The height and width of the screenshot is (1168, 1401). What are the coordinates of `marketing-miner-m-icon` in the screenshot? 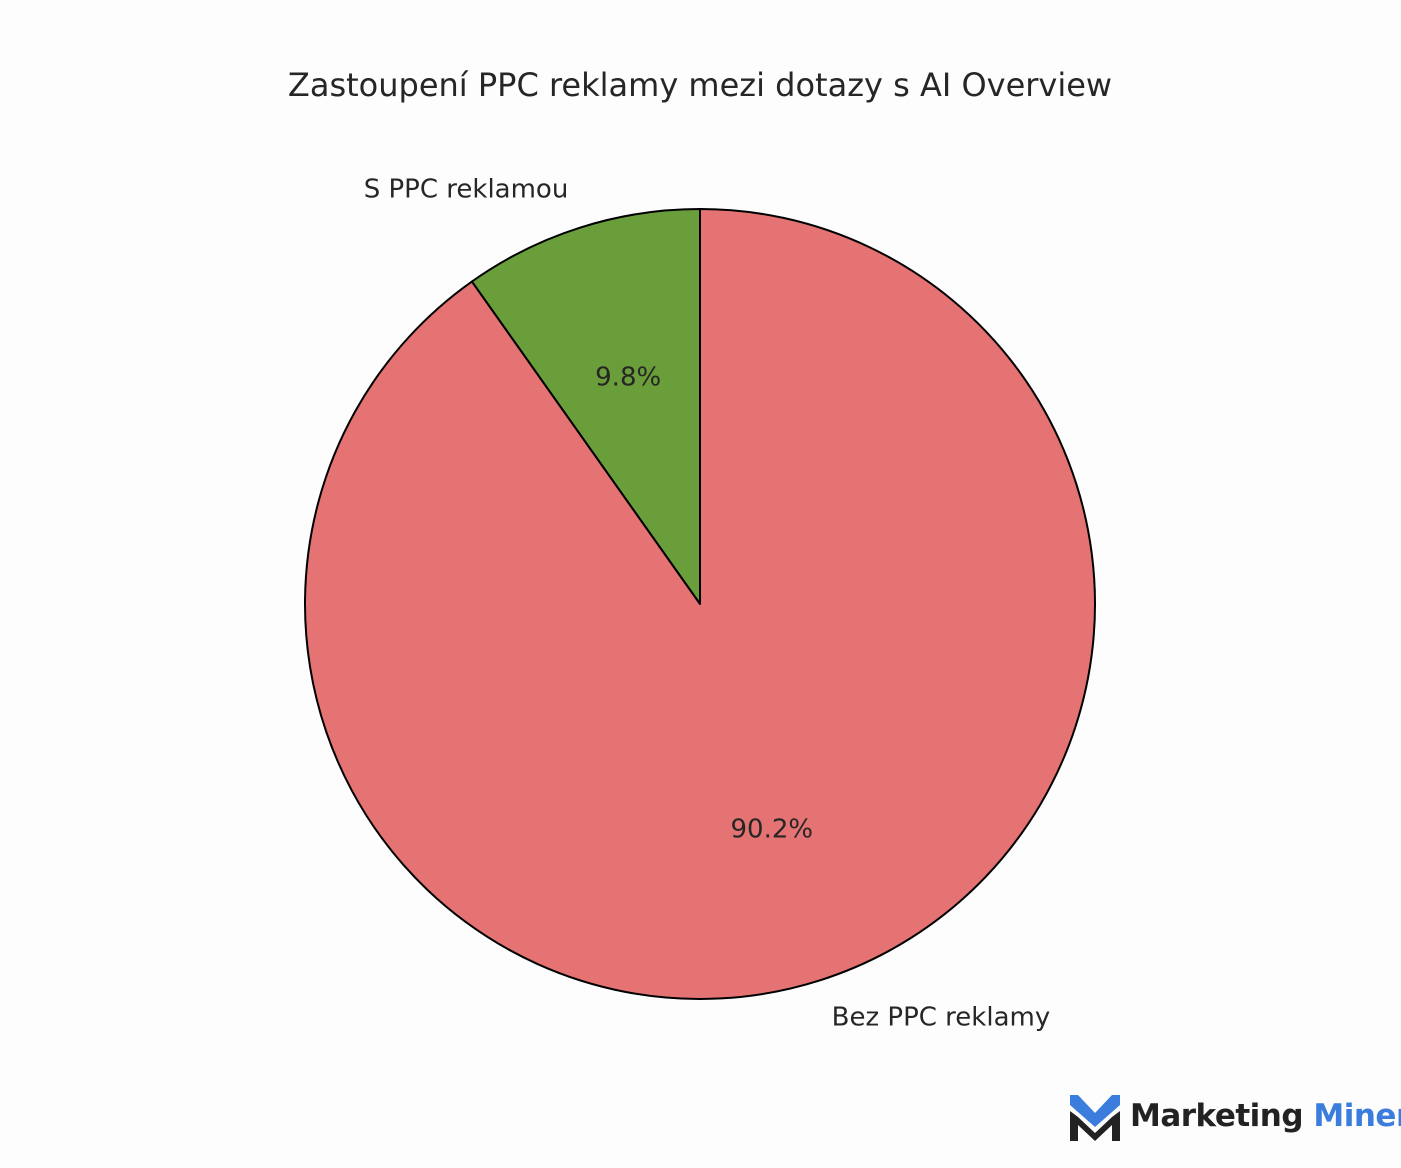 It's located at (1095, 1118).